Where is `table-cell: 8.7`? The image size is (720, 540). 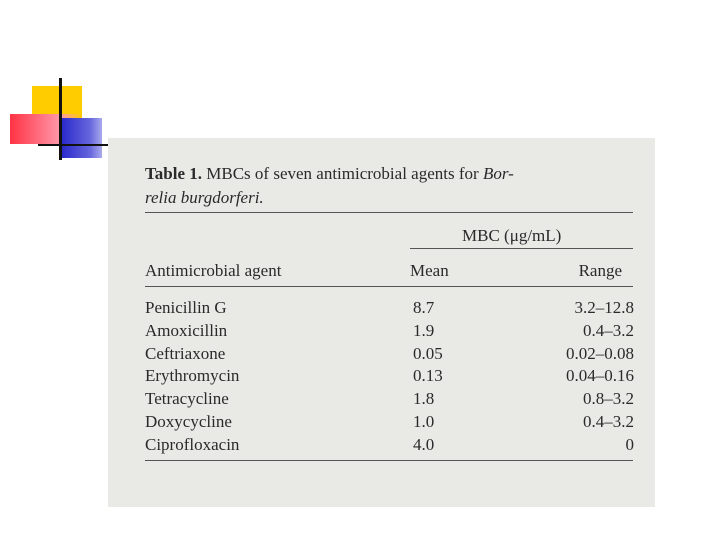 table-cell: 8.7 is located at coordinates (424, 307).